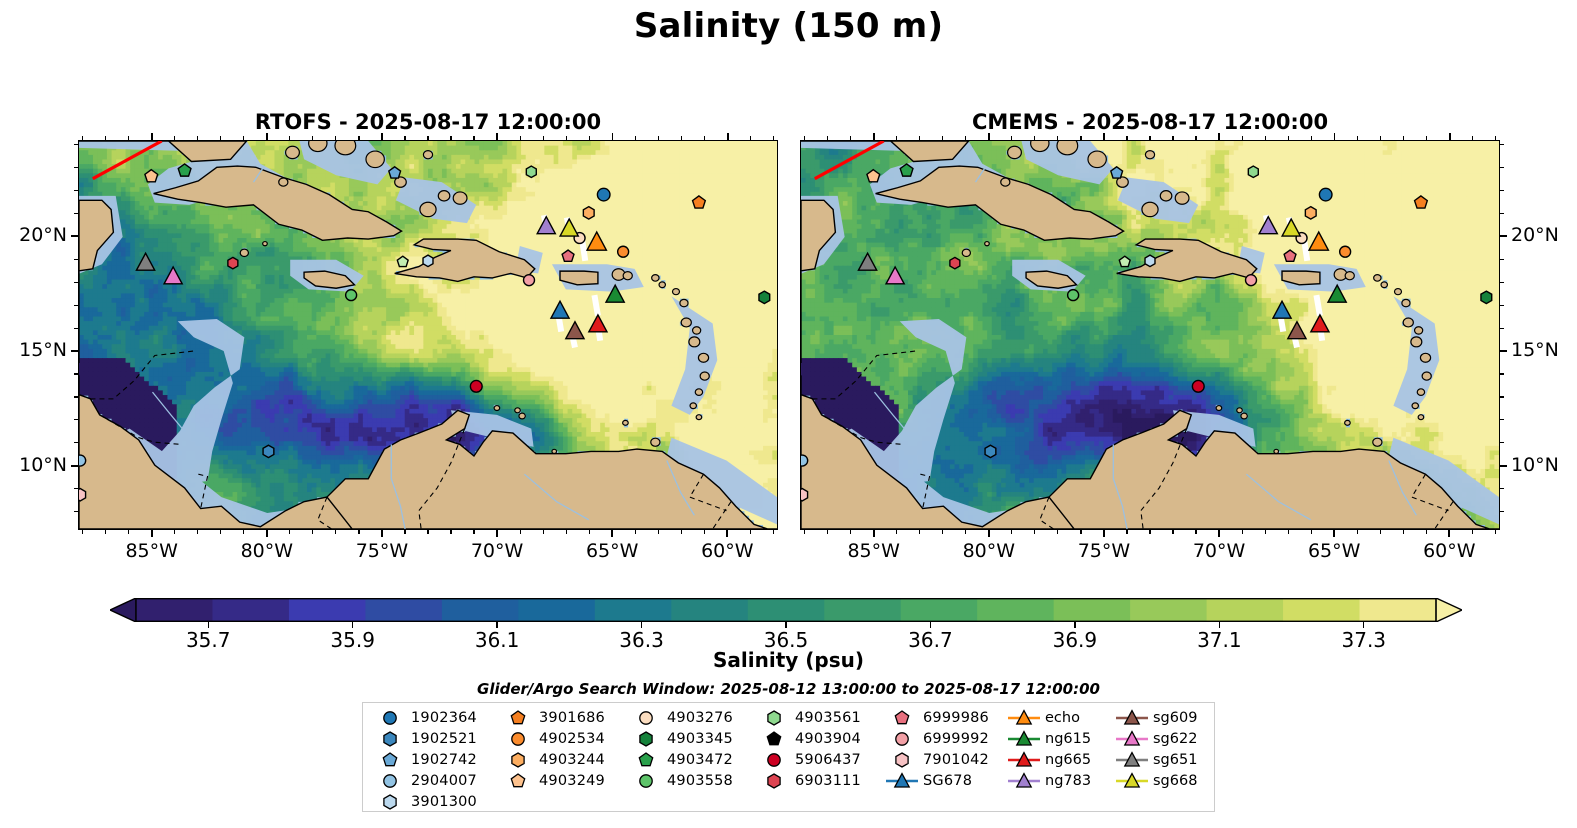  What do you see at coordinates (942, 780) in the screenshot?
I see `legend-item-SG678: SG678` at bounding box center [942, 780].